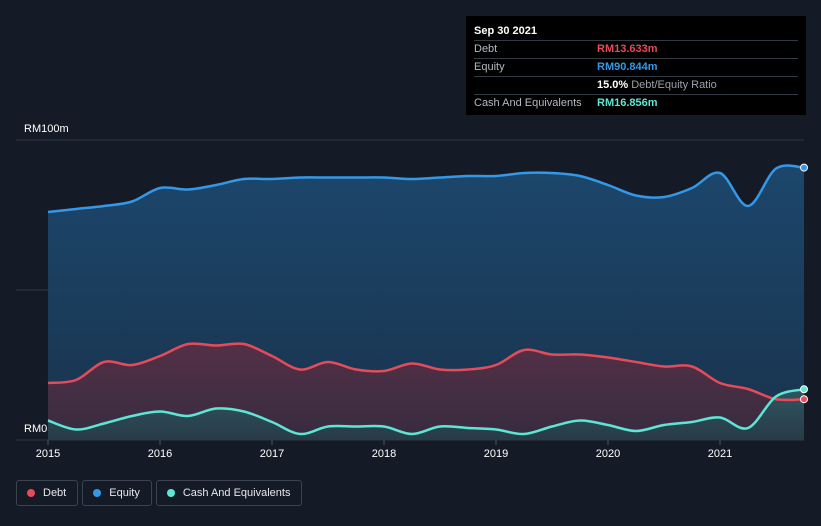 The height and width of the screenshot is (526, 821). What do you see at coordinates (35, 429) in the screenshot?
I see `y-axis-bottom-label: RM0` at bounding box center [35, 429].